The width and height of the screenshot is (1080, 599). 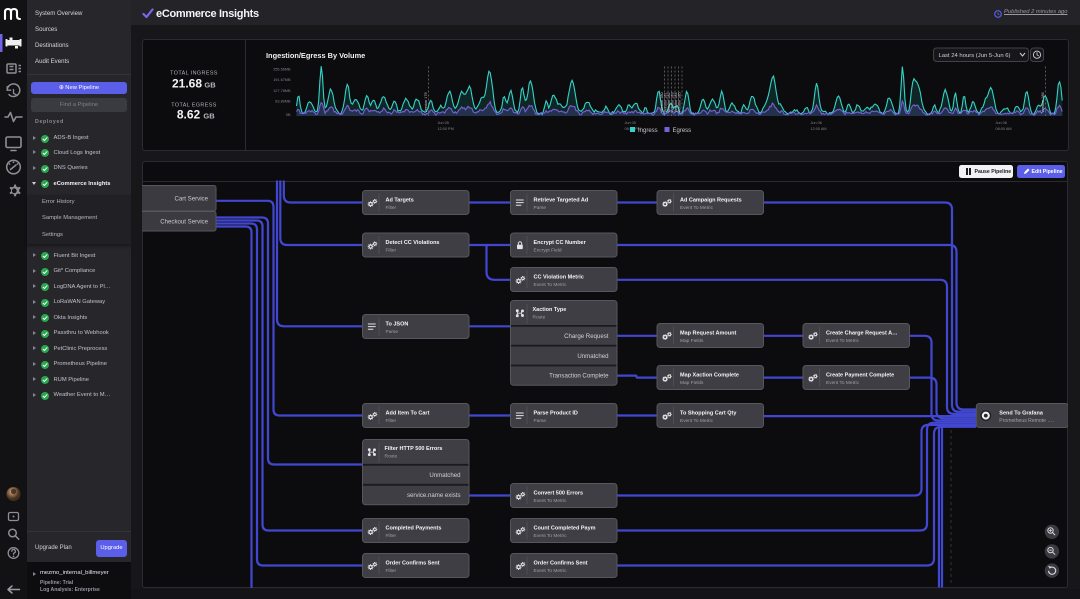 What do you see at coordinates (818, 128) in the screenshot?
I see `svg-text: 12:00 AM` at bounding box center [818, 128].